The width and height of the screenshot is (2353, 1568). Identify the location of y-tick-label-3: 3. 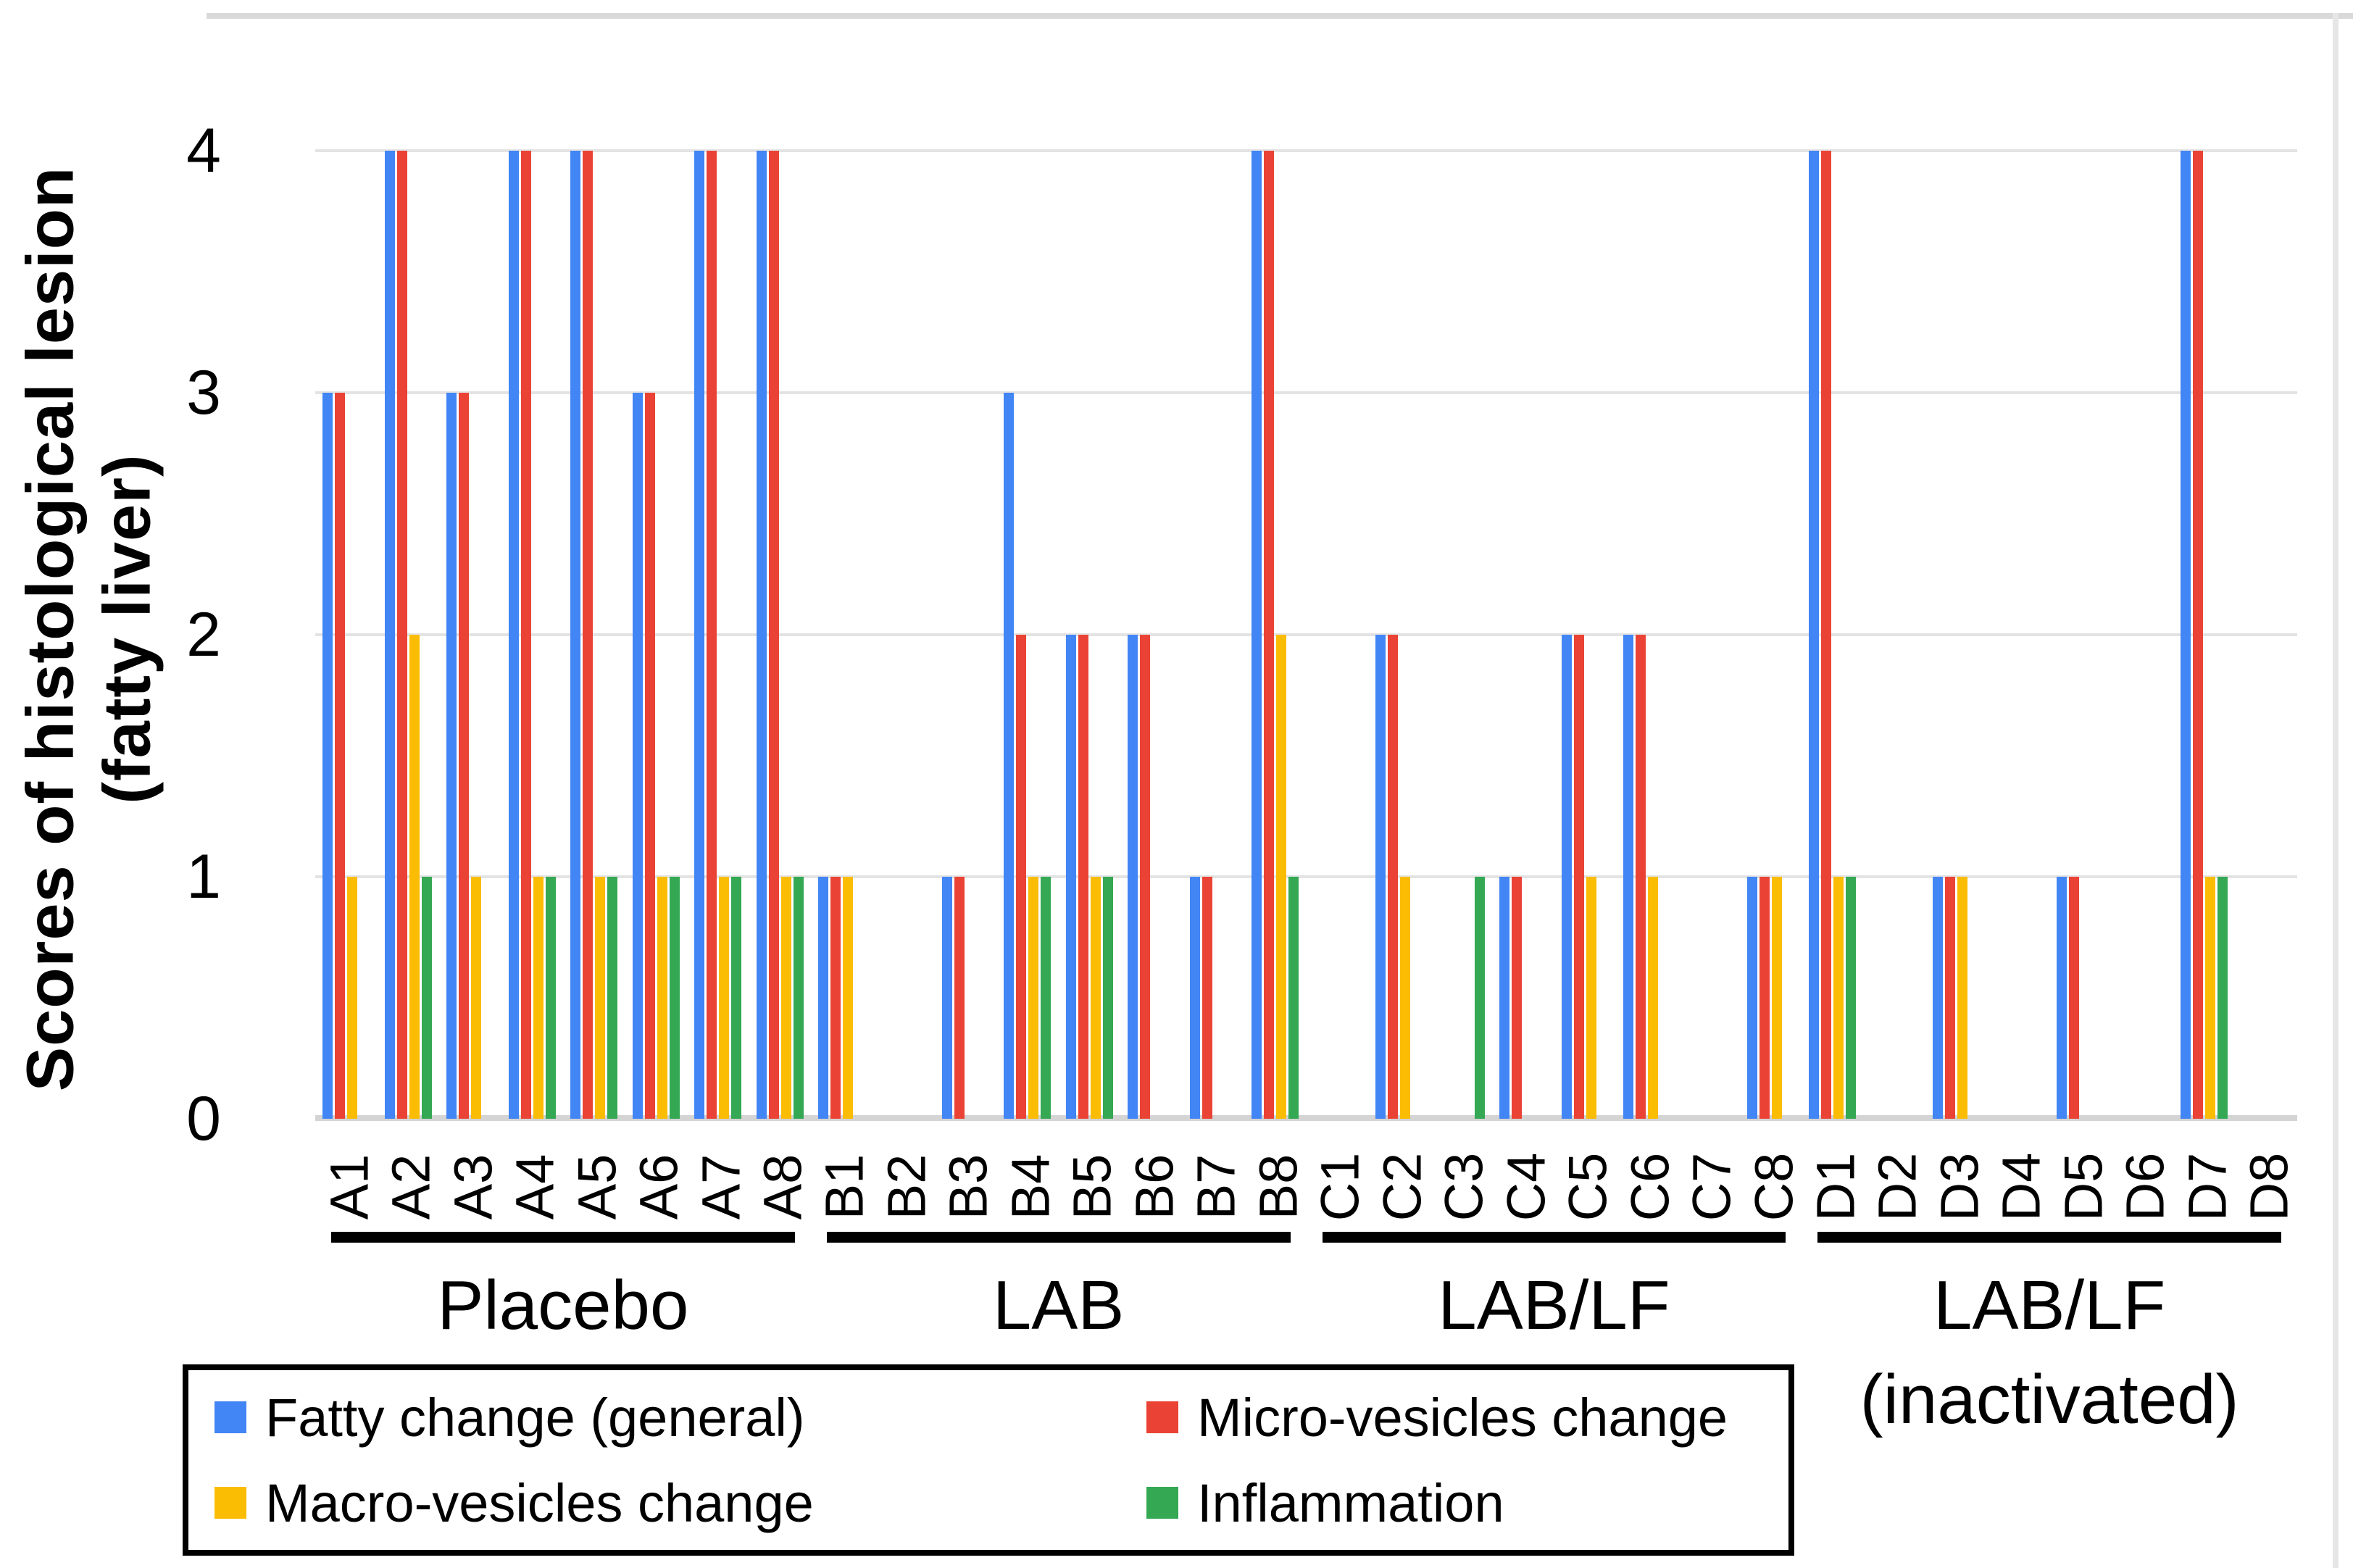
(203, 393).